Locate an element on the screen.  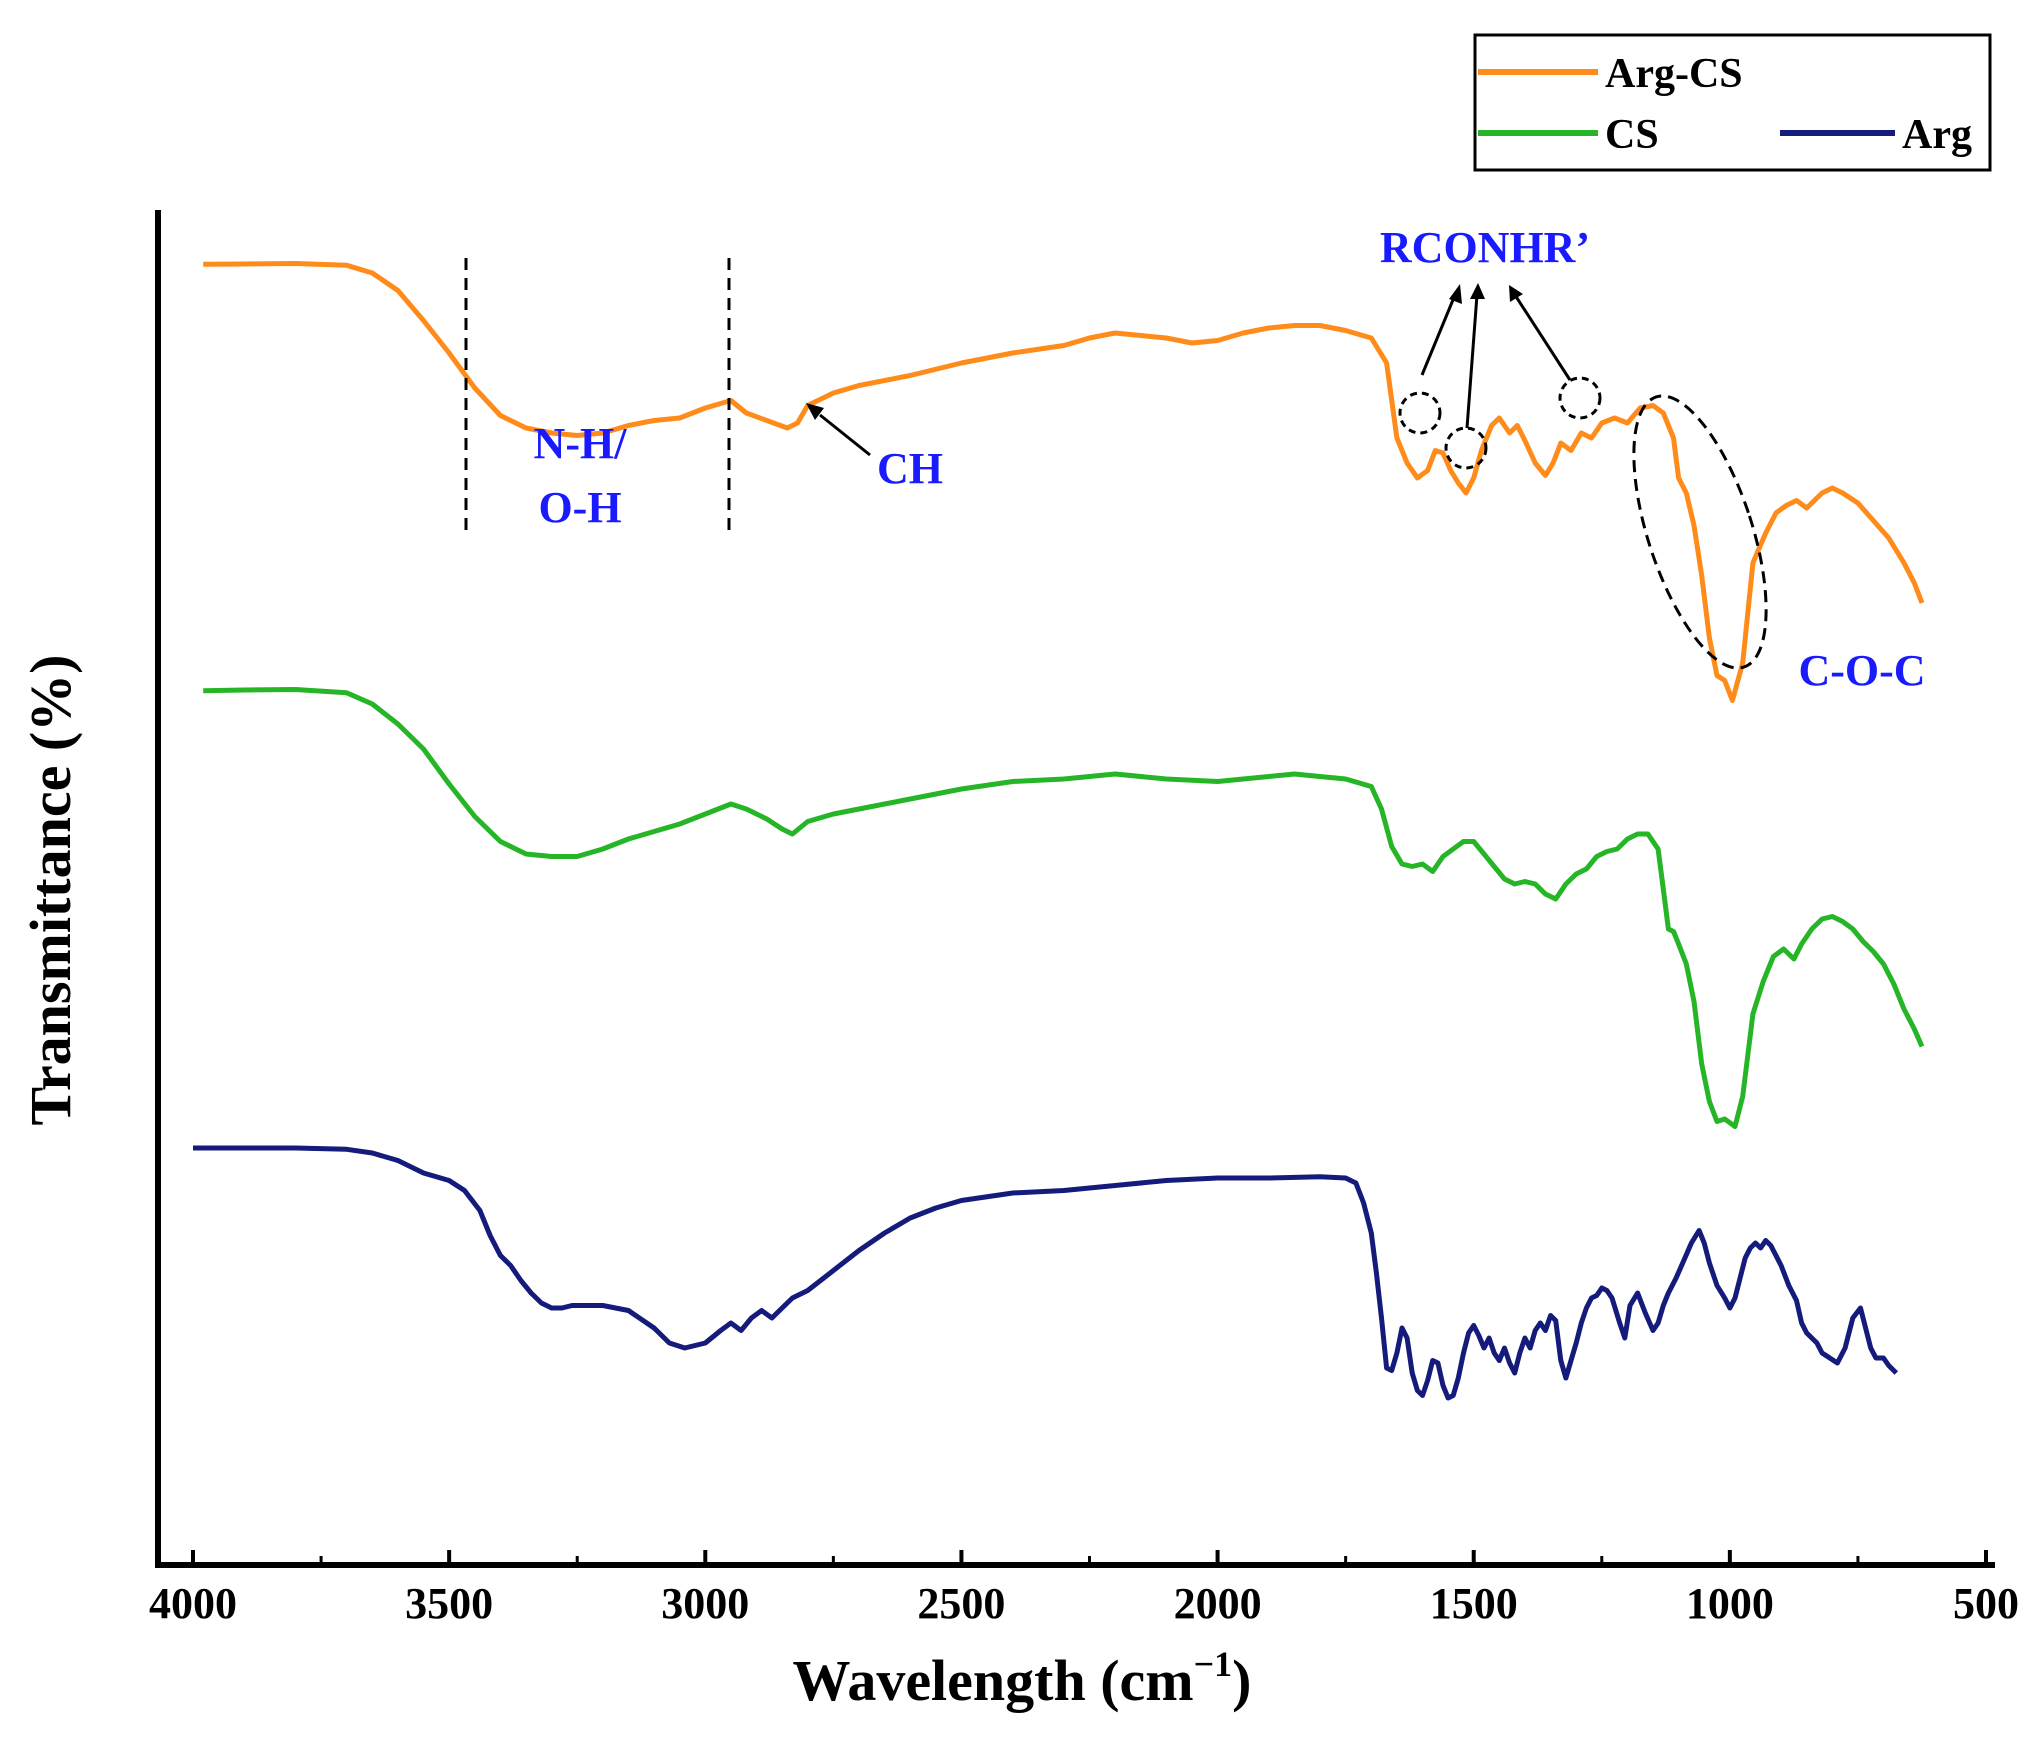
x-axis-title-end: ) is located at coordinates (1241, 1680).